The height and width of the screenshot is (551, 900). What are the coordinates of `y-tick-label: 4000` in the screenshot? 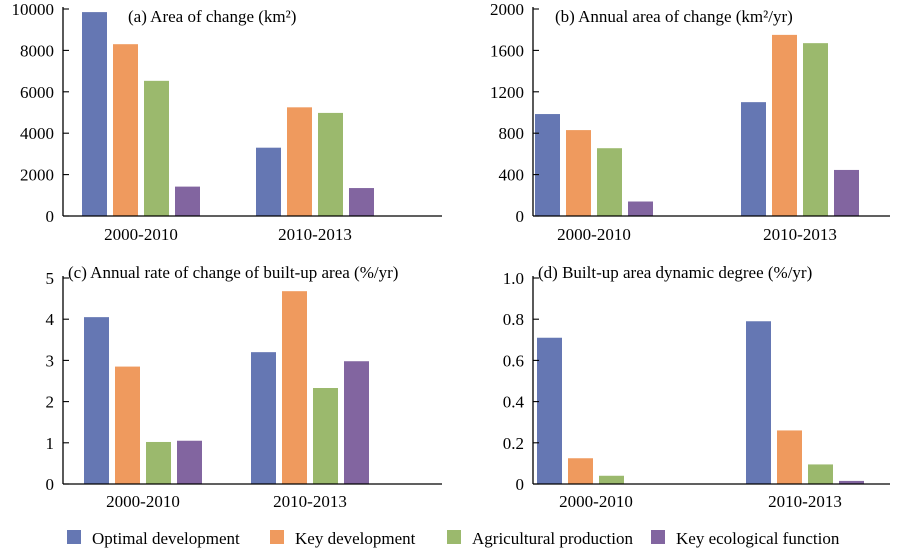 It's located at (37, 133).